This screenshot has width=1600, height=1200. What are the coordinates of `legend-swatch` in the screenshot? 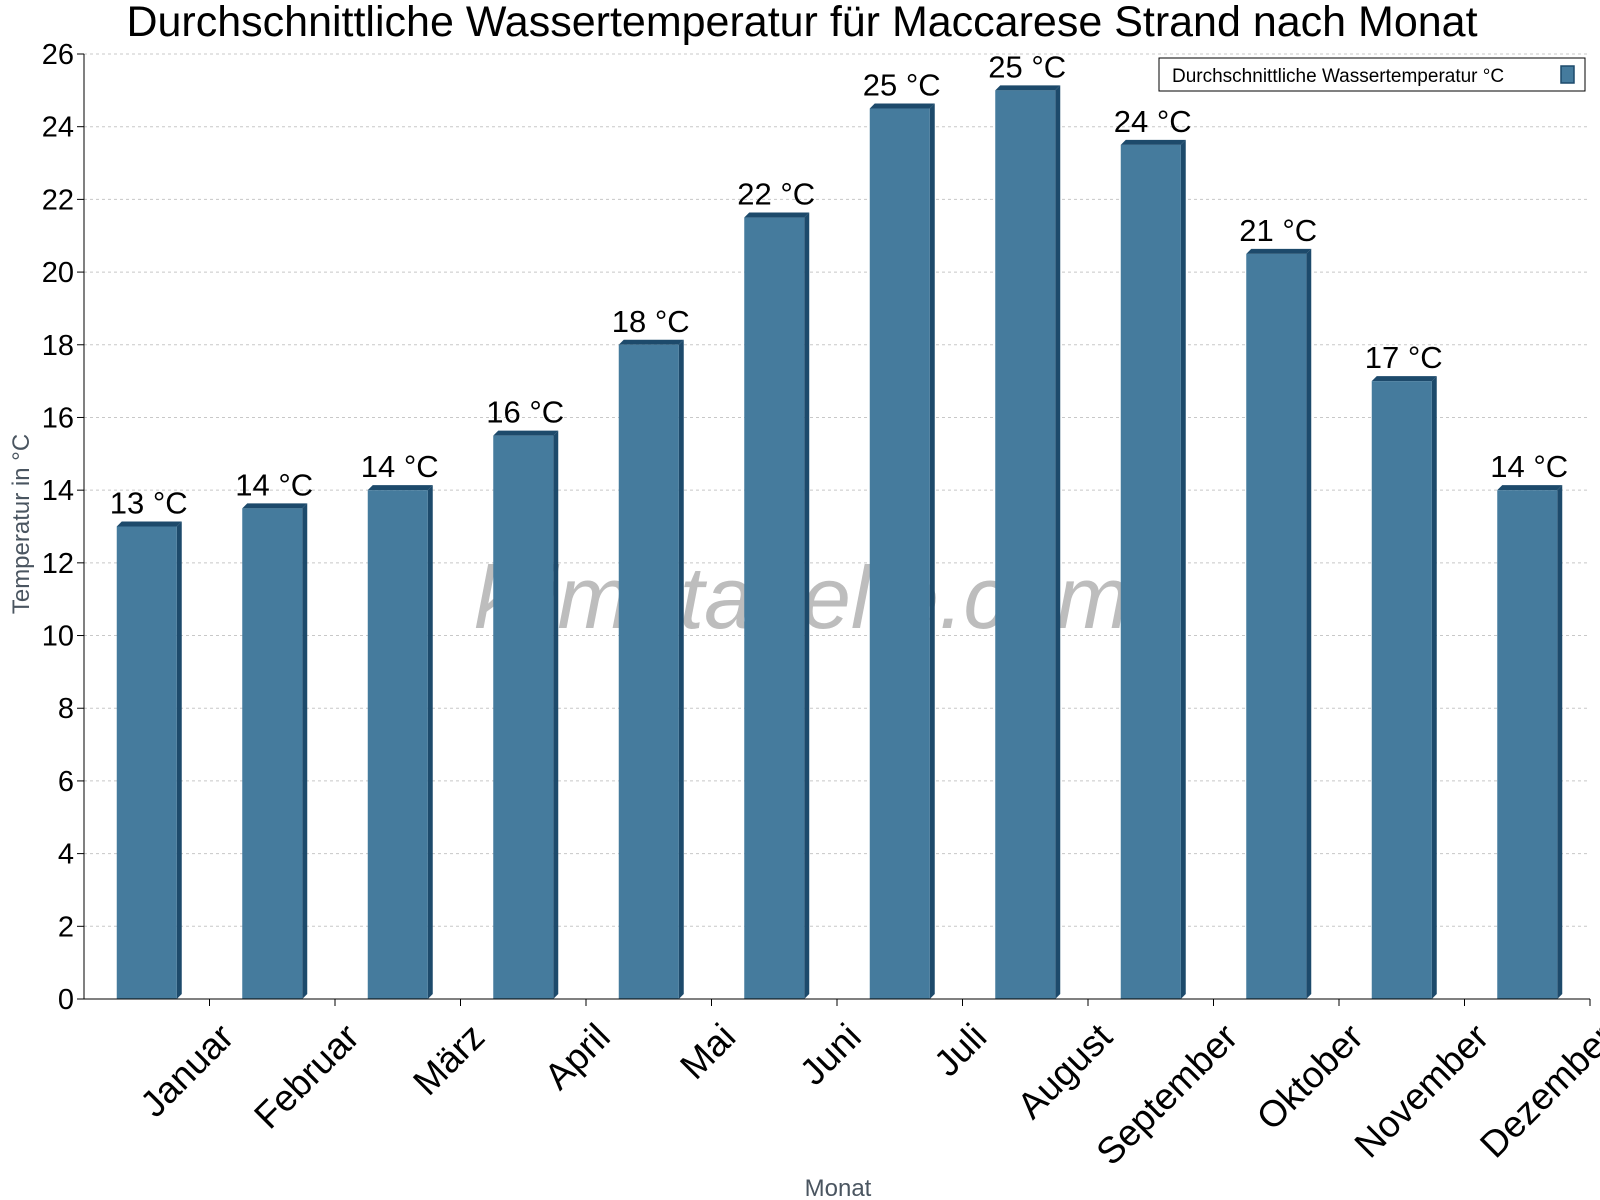 It's located at (1567, 74).